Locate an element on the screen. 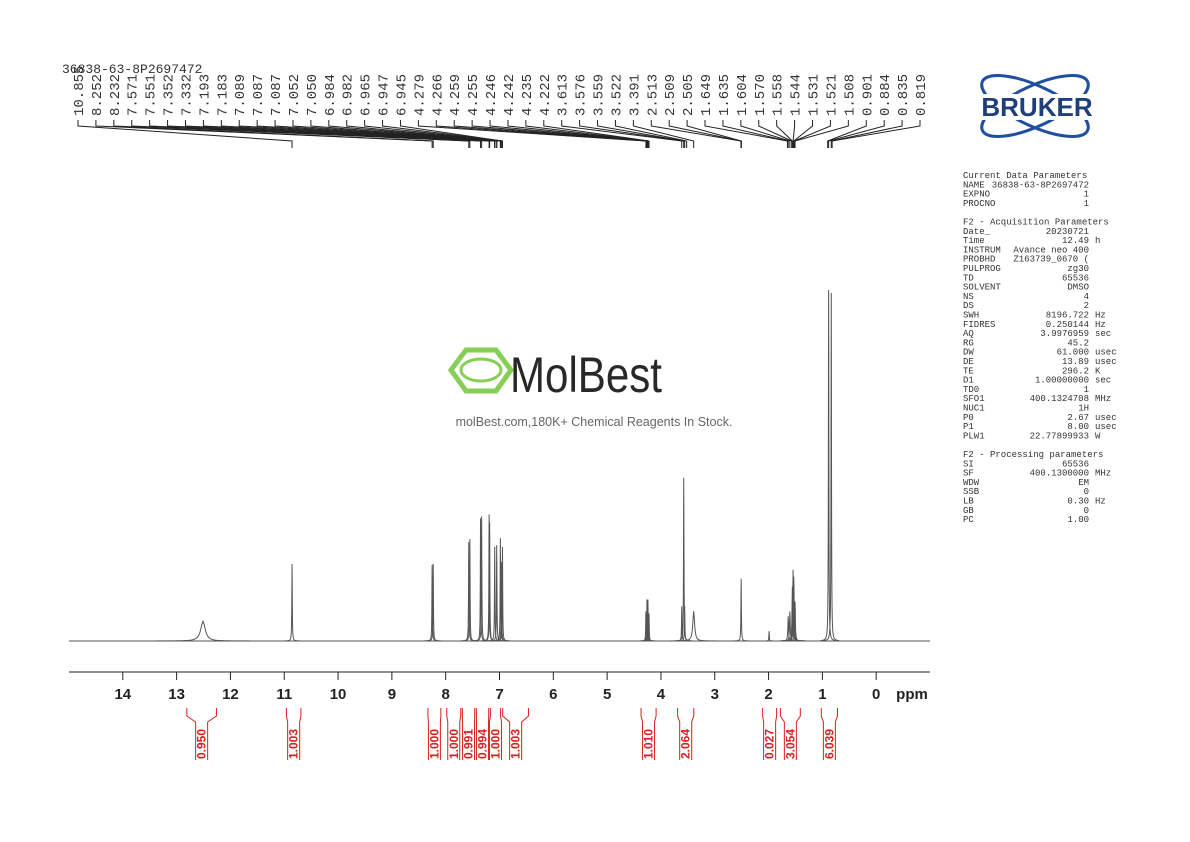  parameter-value: 13.89 is located at coordinates (1075, 362).